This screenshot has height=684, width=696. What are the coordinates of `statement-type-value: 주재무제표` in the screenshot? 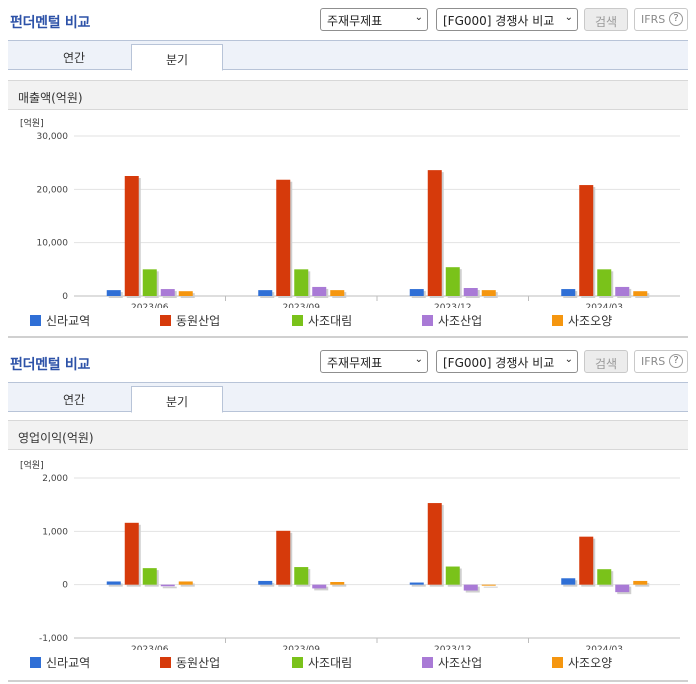 It's located at (355, 21).